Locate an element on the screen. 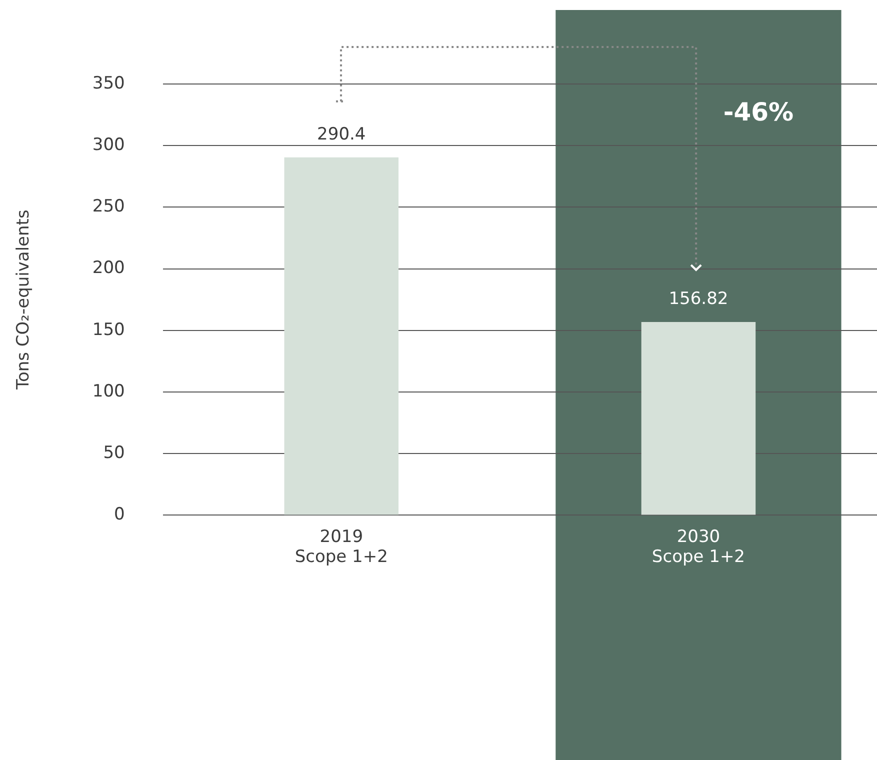  y-tick-label: 250 is located at coordinates (108, 206).